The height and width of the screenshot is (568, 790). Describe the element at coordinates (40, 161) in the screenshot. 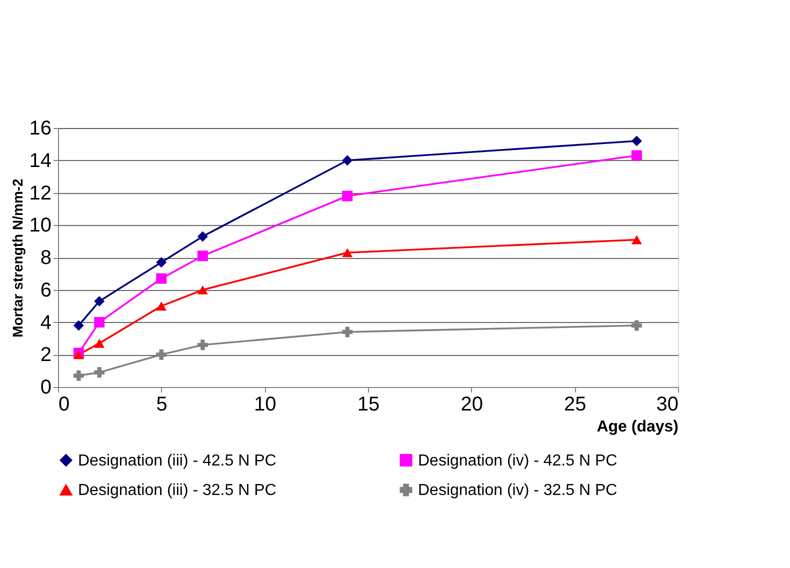

I see `y-tick-label: 14` at that location.